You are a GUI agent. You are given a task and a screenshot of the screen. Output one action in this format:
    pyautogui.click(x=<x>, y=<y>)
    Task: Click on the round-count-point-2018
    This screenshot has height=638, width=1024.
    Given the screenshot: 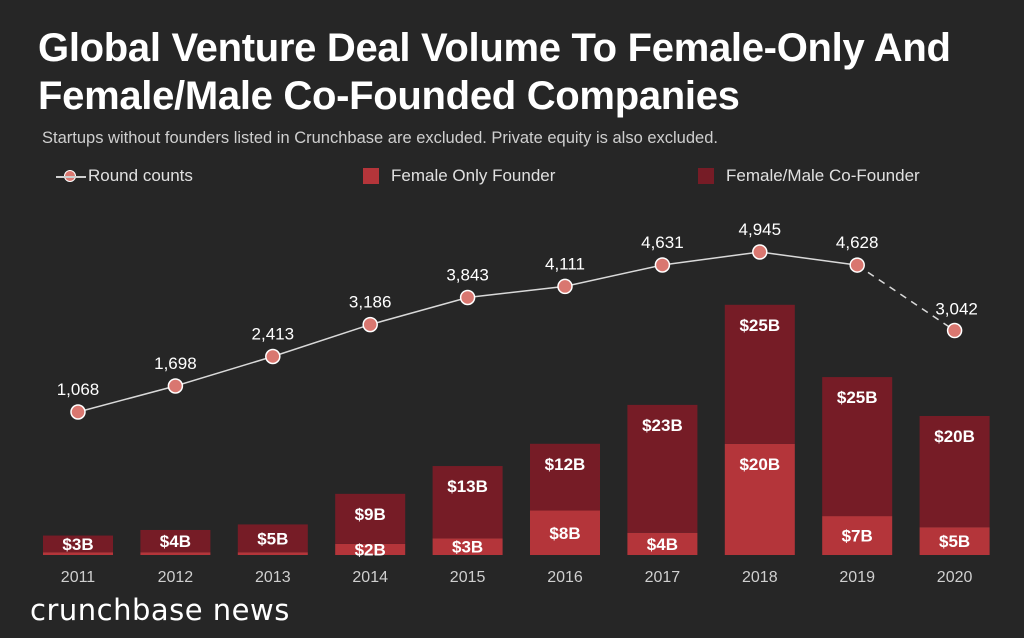 What is the action you would take?
    pyautogui.click(x=760, y=252)
    